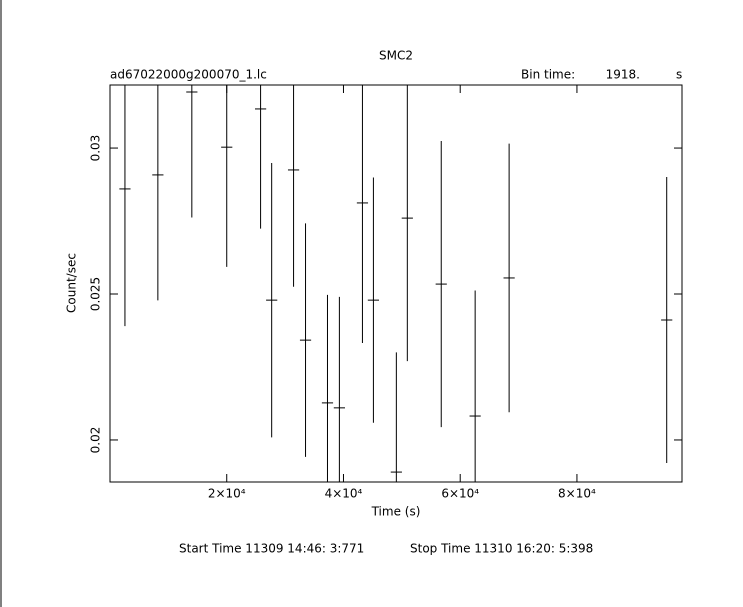 This screenshot has height=607, width=743. Describe the element at coordinates (623, 75) in the screenshot. I see `bin-time: 1918.` at that location.